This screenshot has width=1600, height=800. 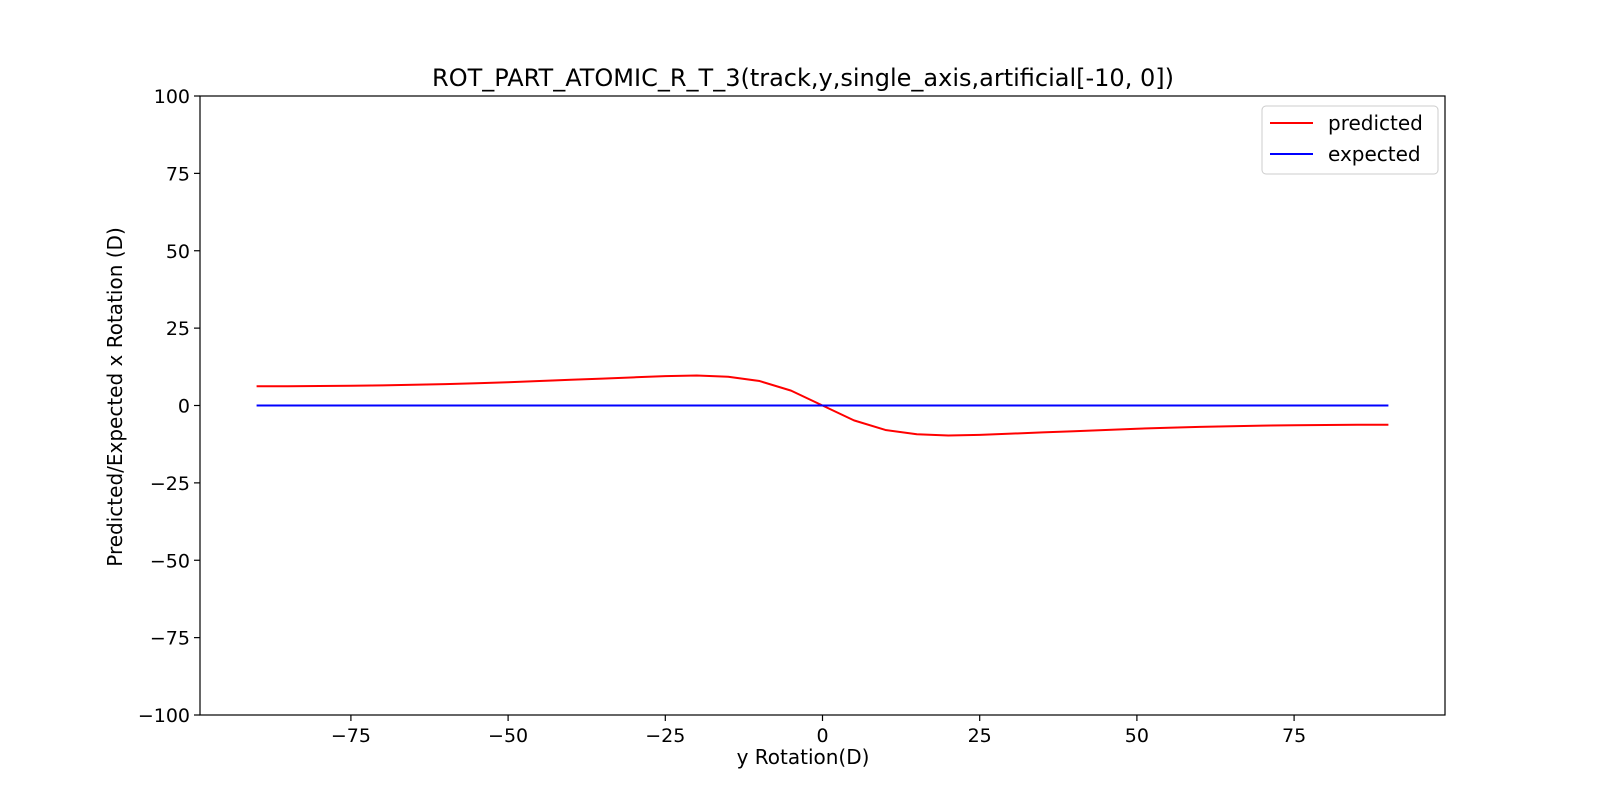 I want to click on y-tick-label: 75, so click(x=178, y=174).